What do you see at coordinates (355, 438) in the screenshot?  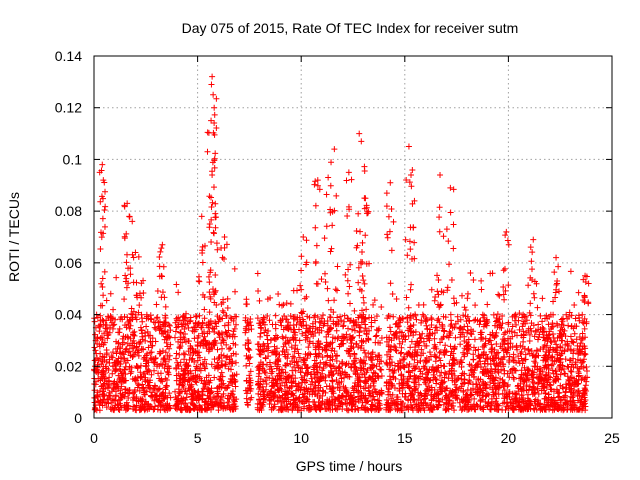 I see `x-tick-labels: 0 5 10 15 20 25` at bounding box center [355, 438].